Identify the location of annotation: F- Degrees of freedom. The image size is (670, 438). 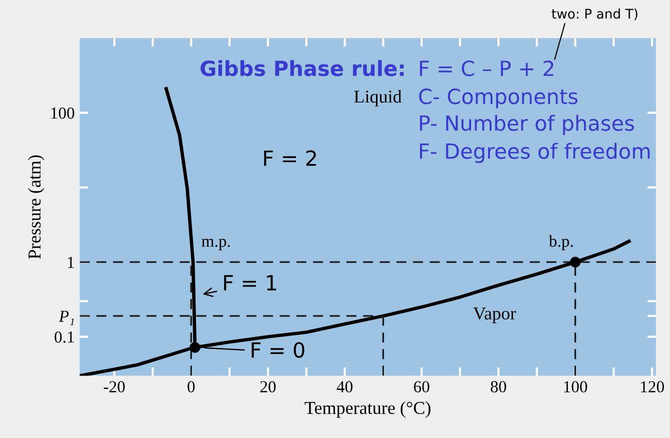
(535, 153).